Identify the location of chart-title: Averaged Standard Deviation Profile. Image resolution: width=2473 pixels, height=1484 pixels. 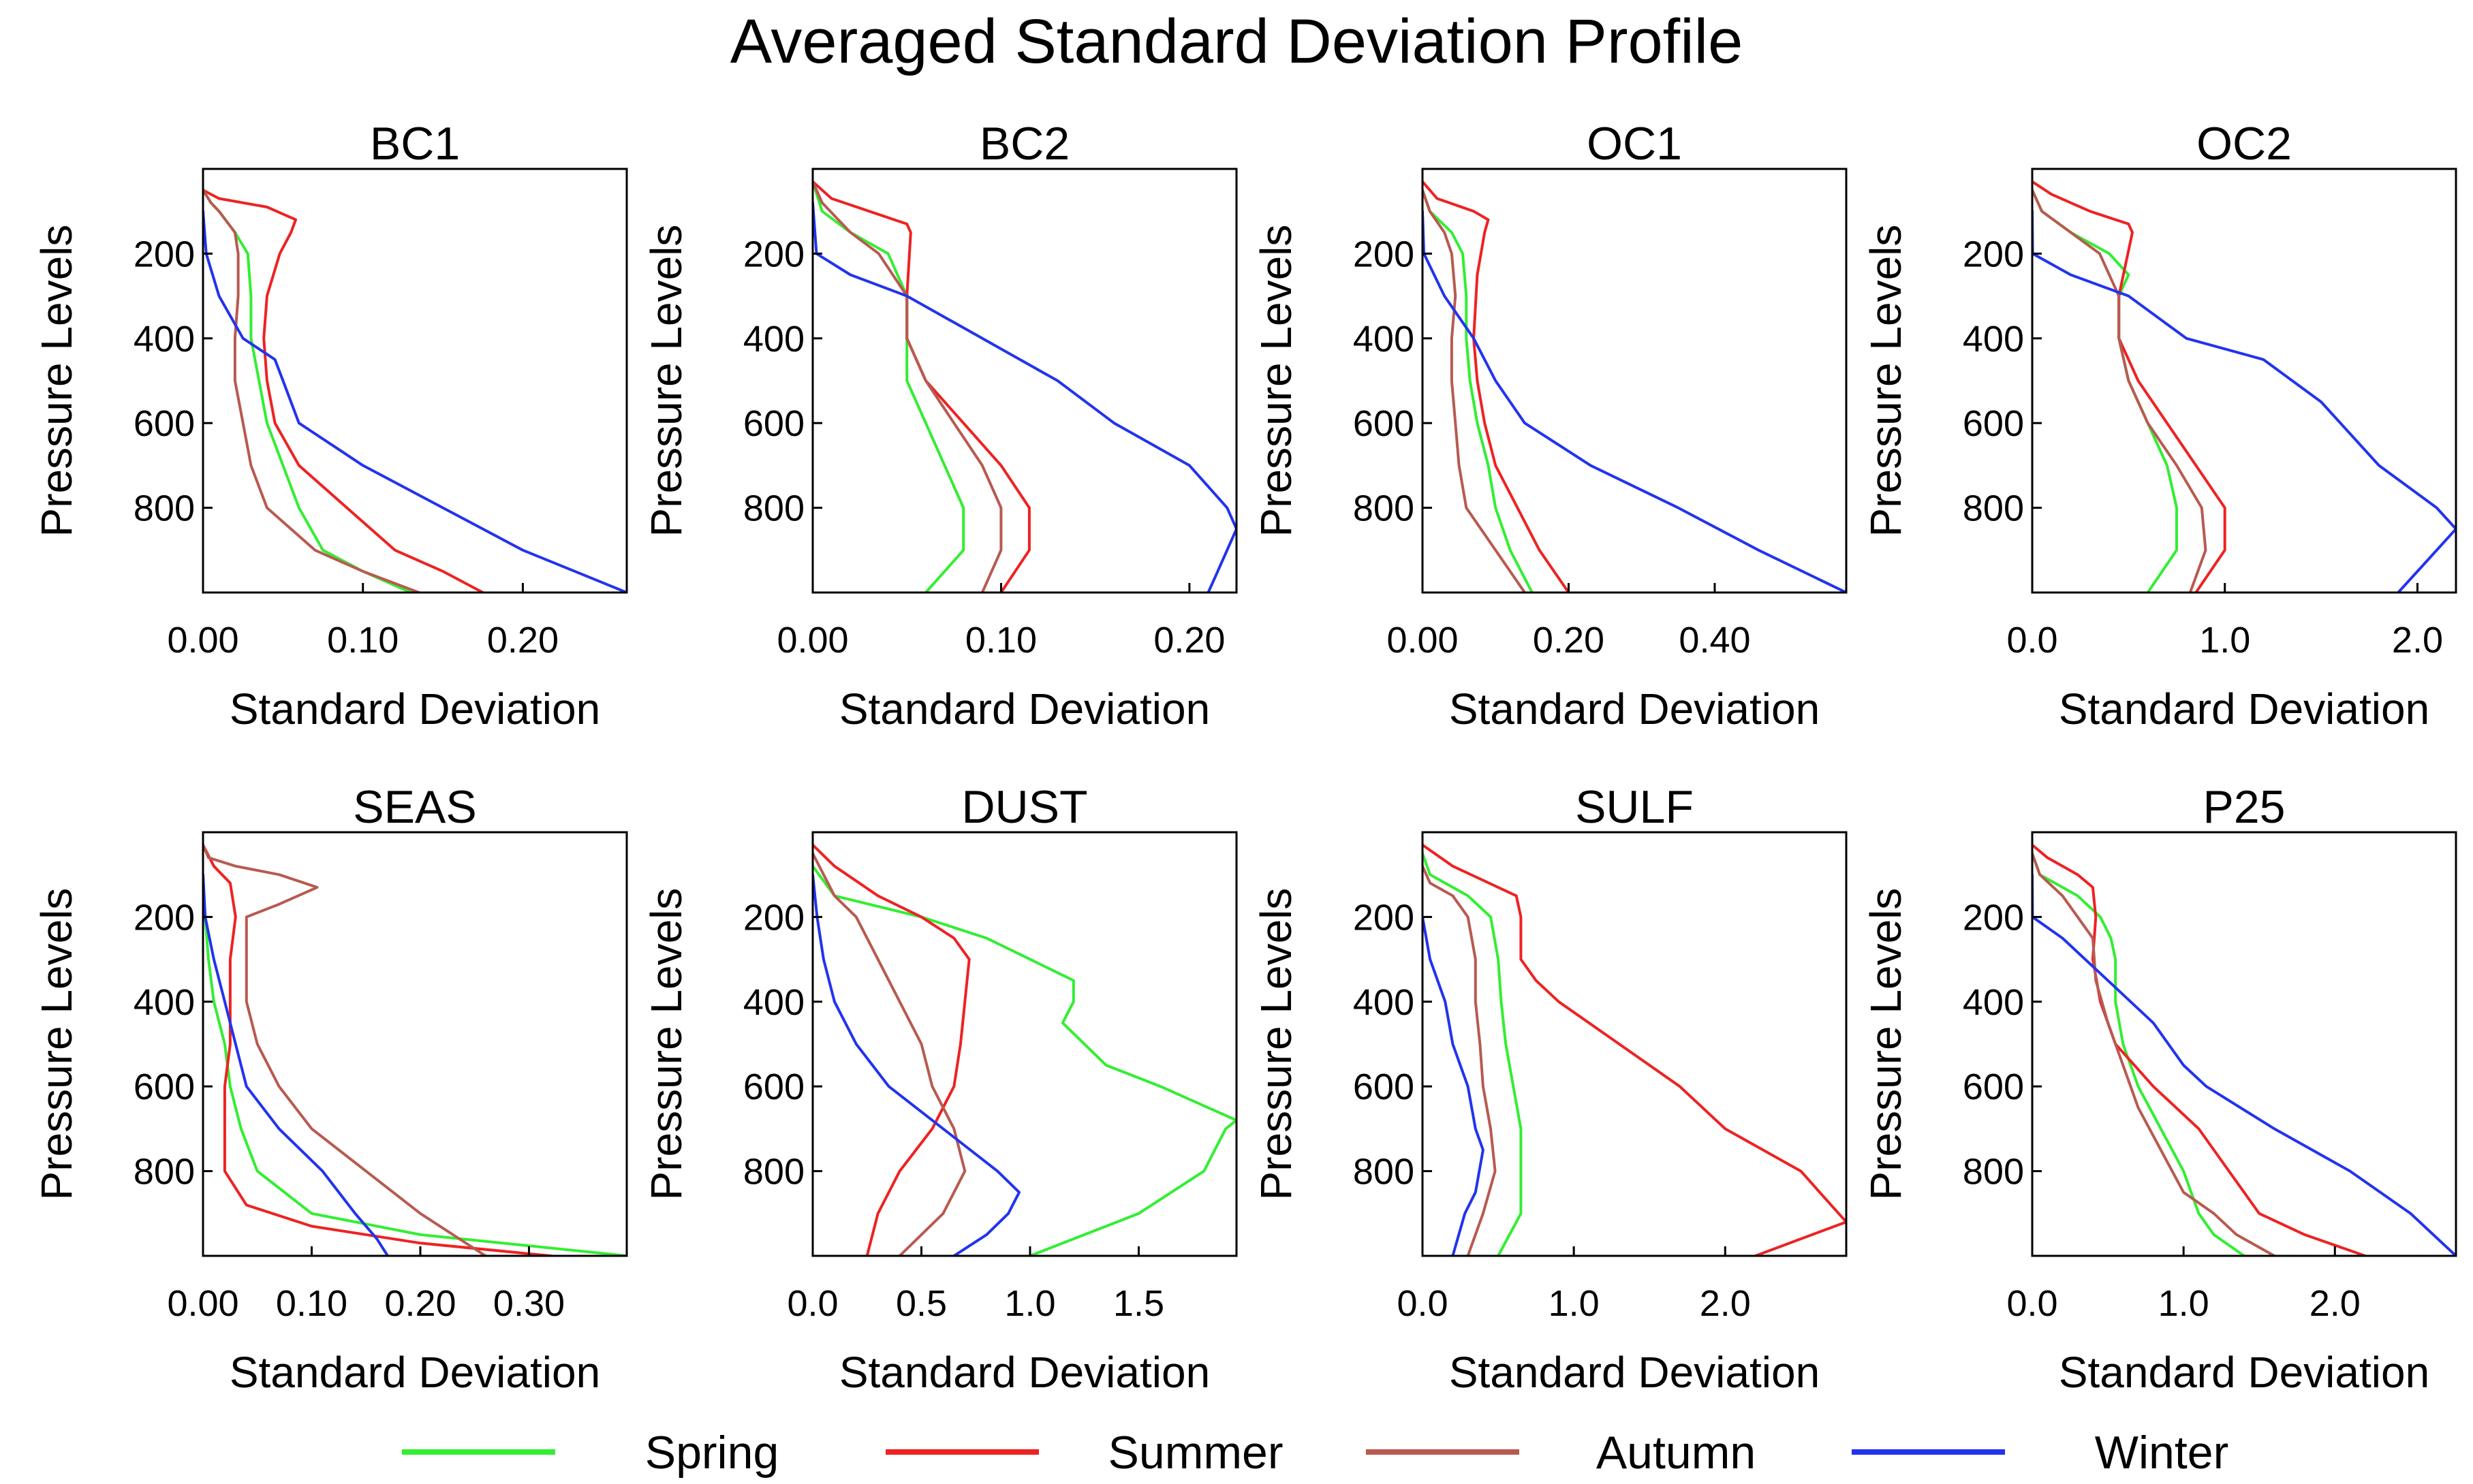
(1236, 41).